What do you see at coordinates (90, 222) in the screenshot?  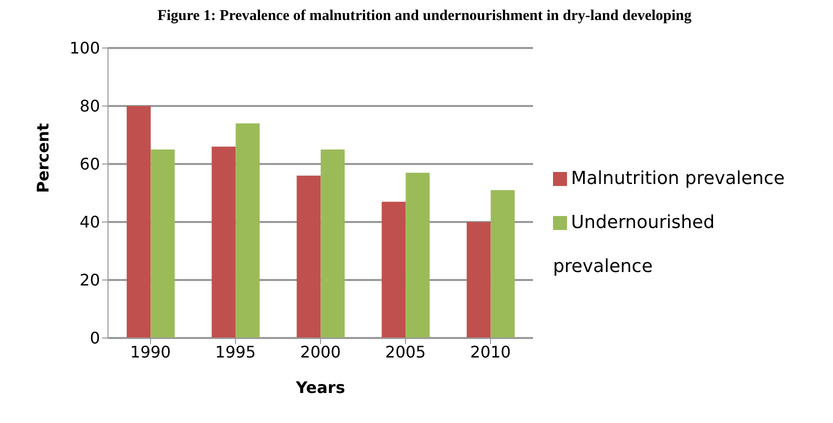 I see `y-tick-label: 40` at bounding box center [90, 222].